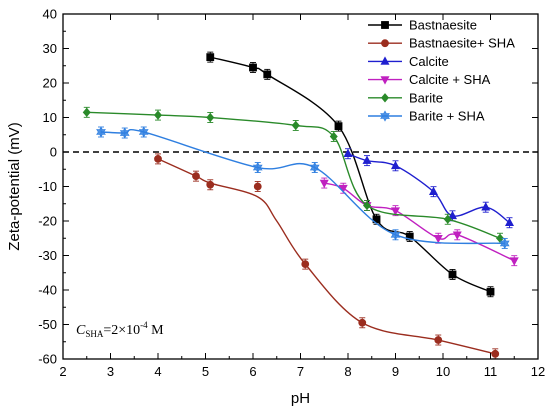 The width and height of the screenshot is (550, 418). I want to click on x-tick-label: 4, so click(157, 371).